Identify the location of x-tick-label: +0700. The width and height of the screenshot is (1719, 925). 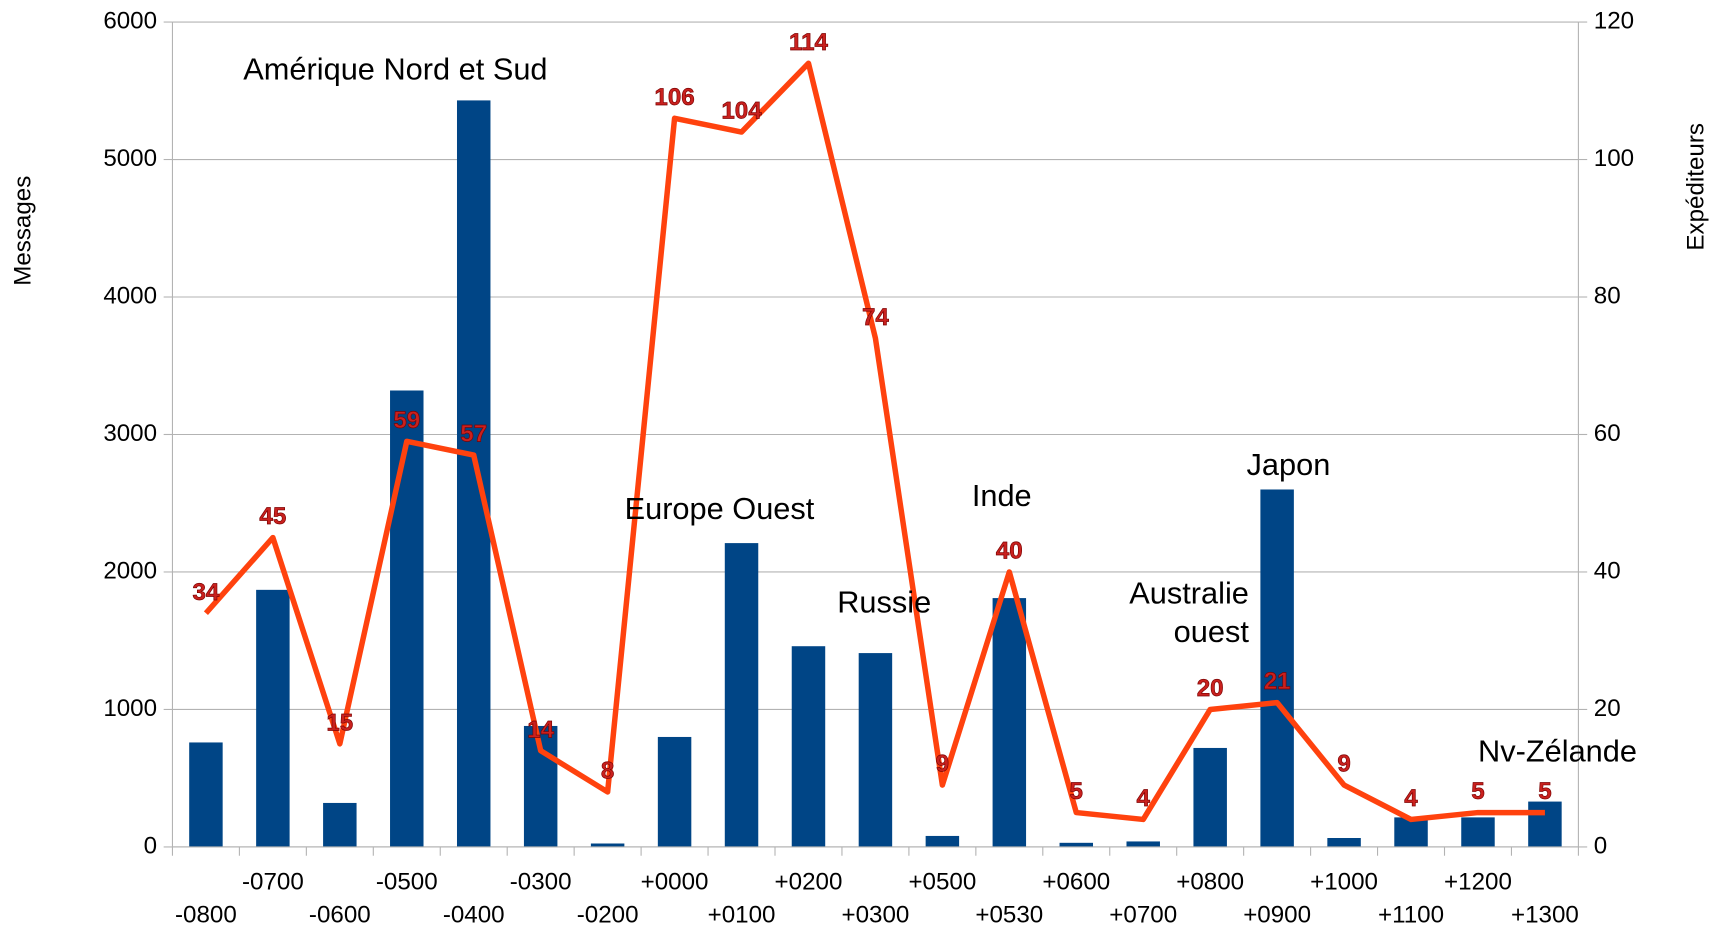
(1143, 913).